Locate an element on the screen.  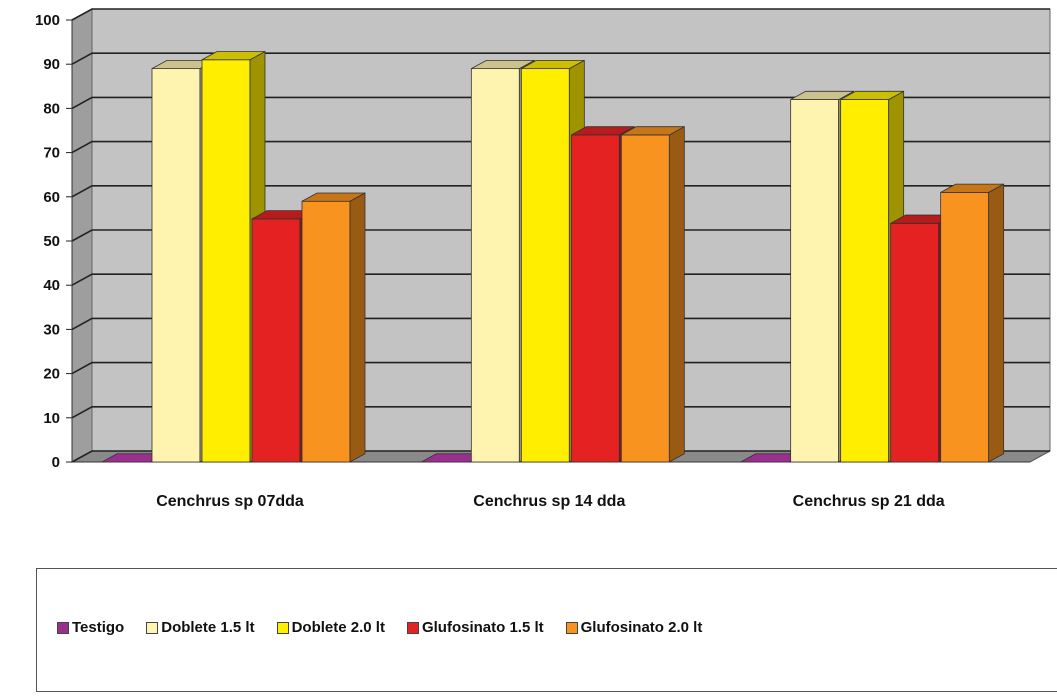
x-category-label: Cenchrus sp 21 dda is located at coordinates (869, 501).